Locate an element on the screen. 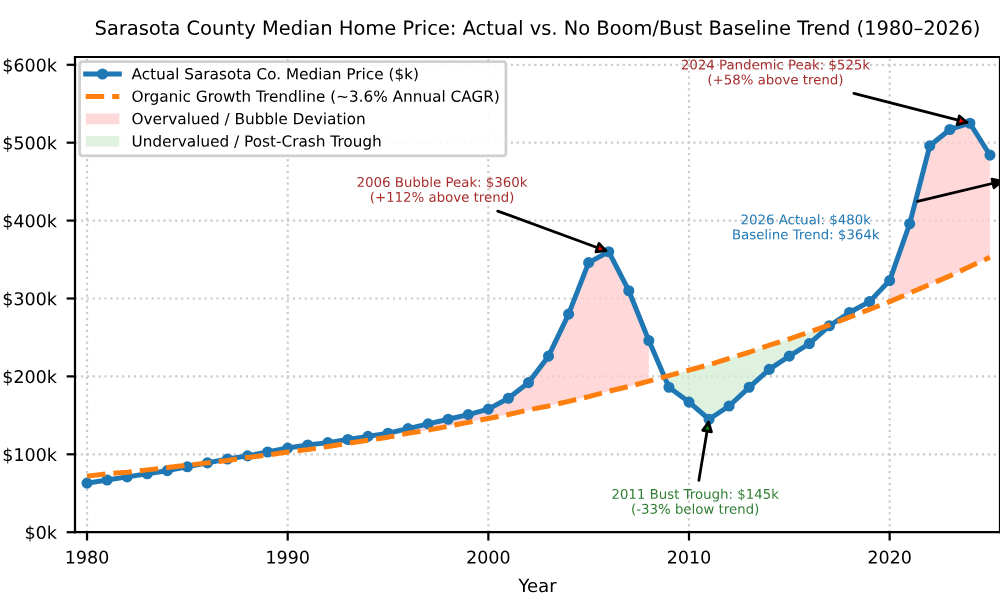 The image size is (1000, 600). y-tick-label: $400k is located at coordinates (30, 221).